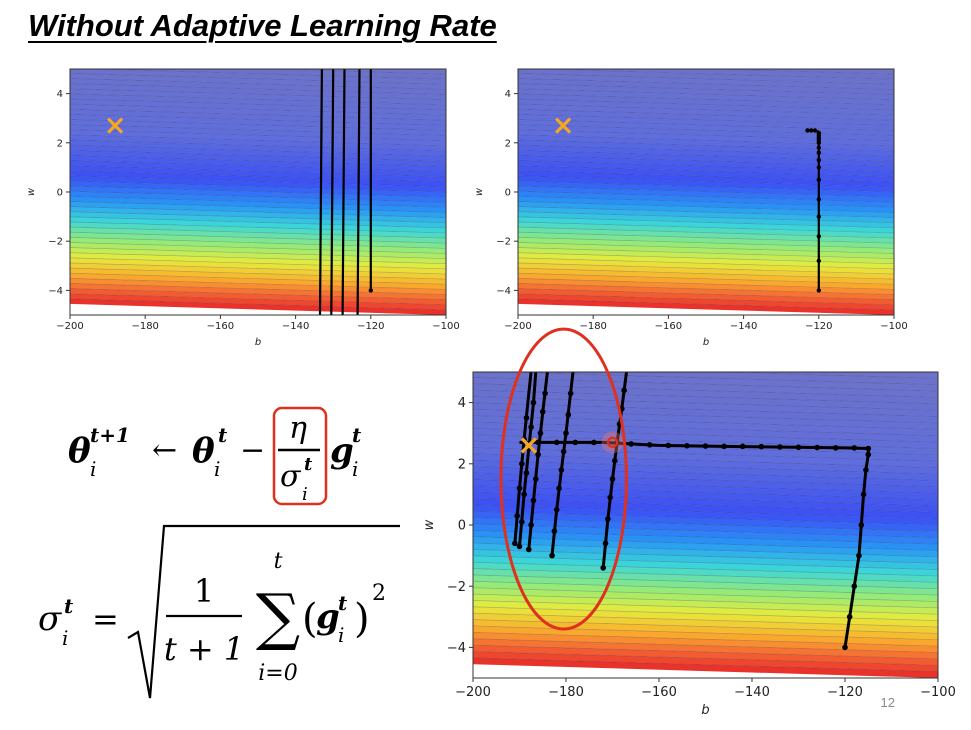 This screenshot has width=971, height=730. Describe the element at coordinates (343, 192) in the screenshot. I see `descent-path` at that location.